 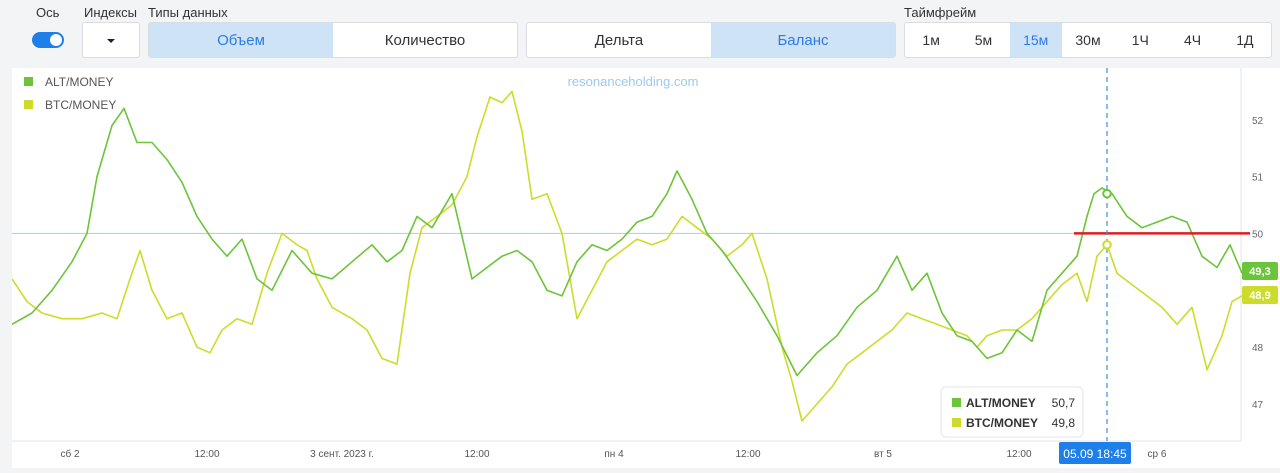 What do you see at coordinates (342, 454) in the screenshot?
I see `x-tick-label: 3 сент. 2023 г.` at bounding box center [342, 454].